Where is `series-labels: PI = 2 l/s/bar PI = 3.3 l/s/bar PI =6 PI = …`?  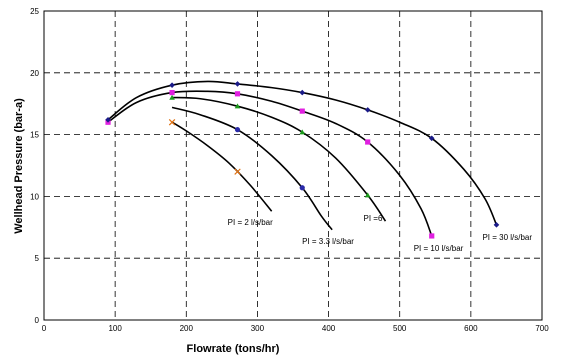
series-labels: PI = 2 l/s/bar PI = 3.3 l/s/bar PI =6 PI = … is located at coordinates (380, 233).